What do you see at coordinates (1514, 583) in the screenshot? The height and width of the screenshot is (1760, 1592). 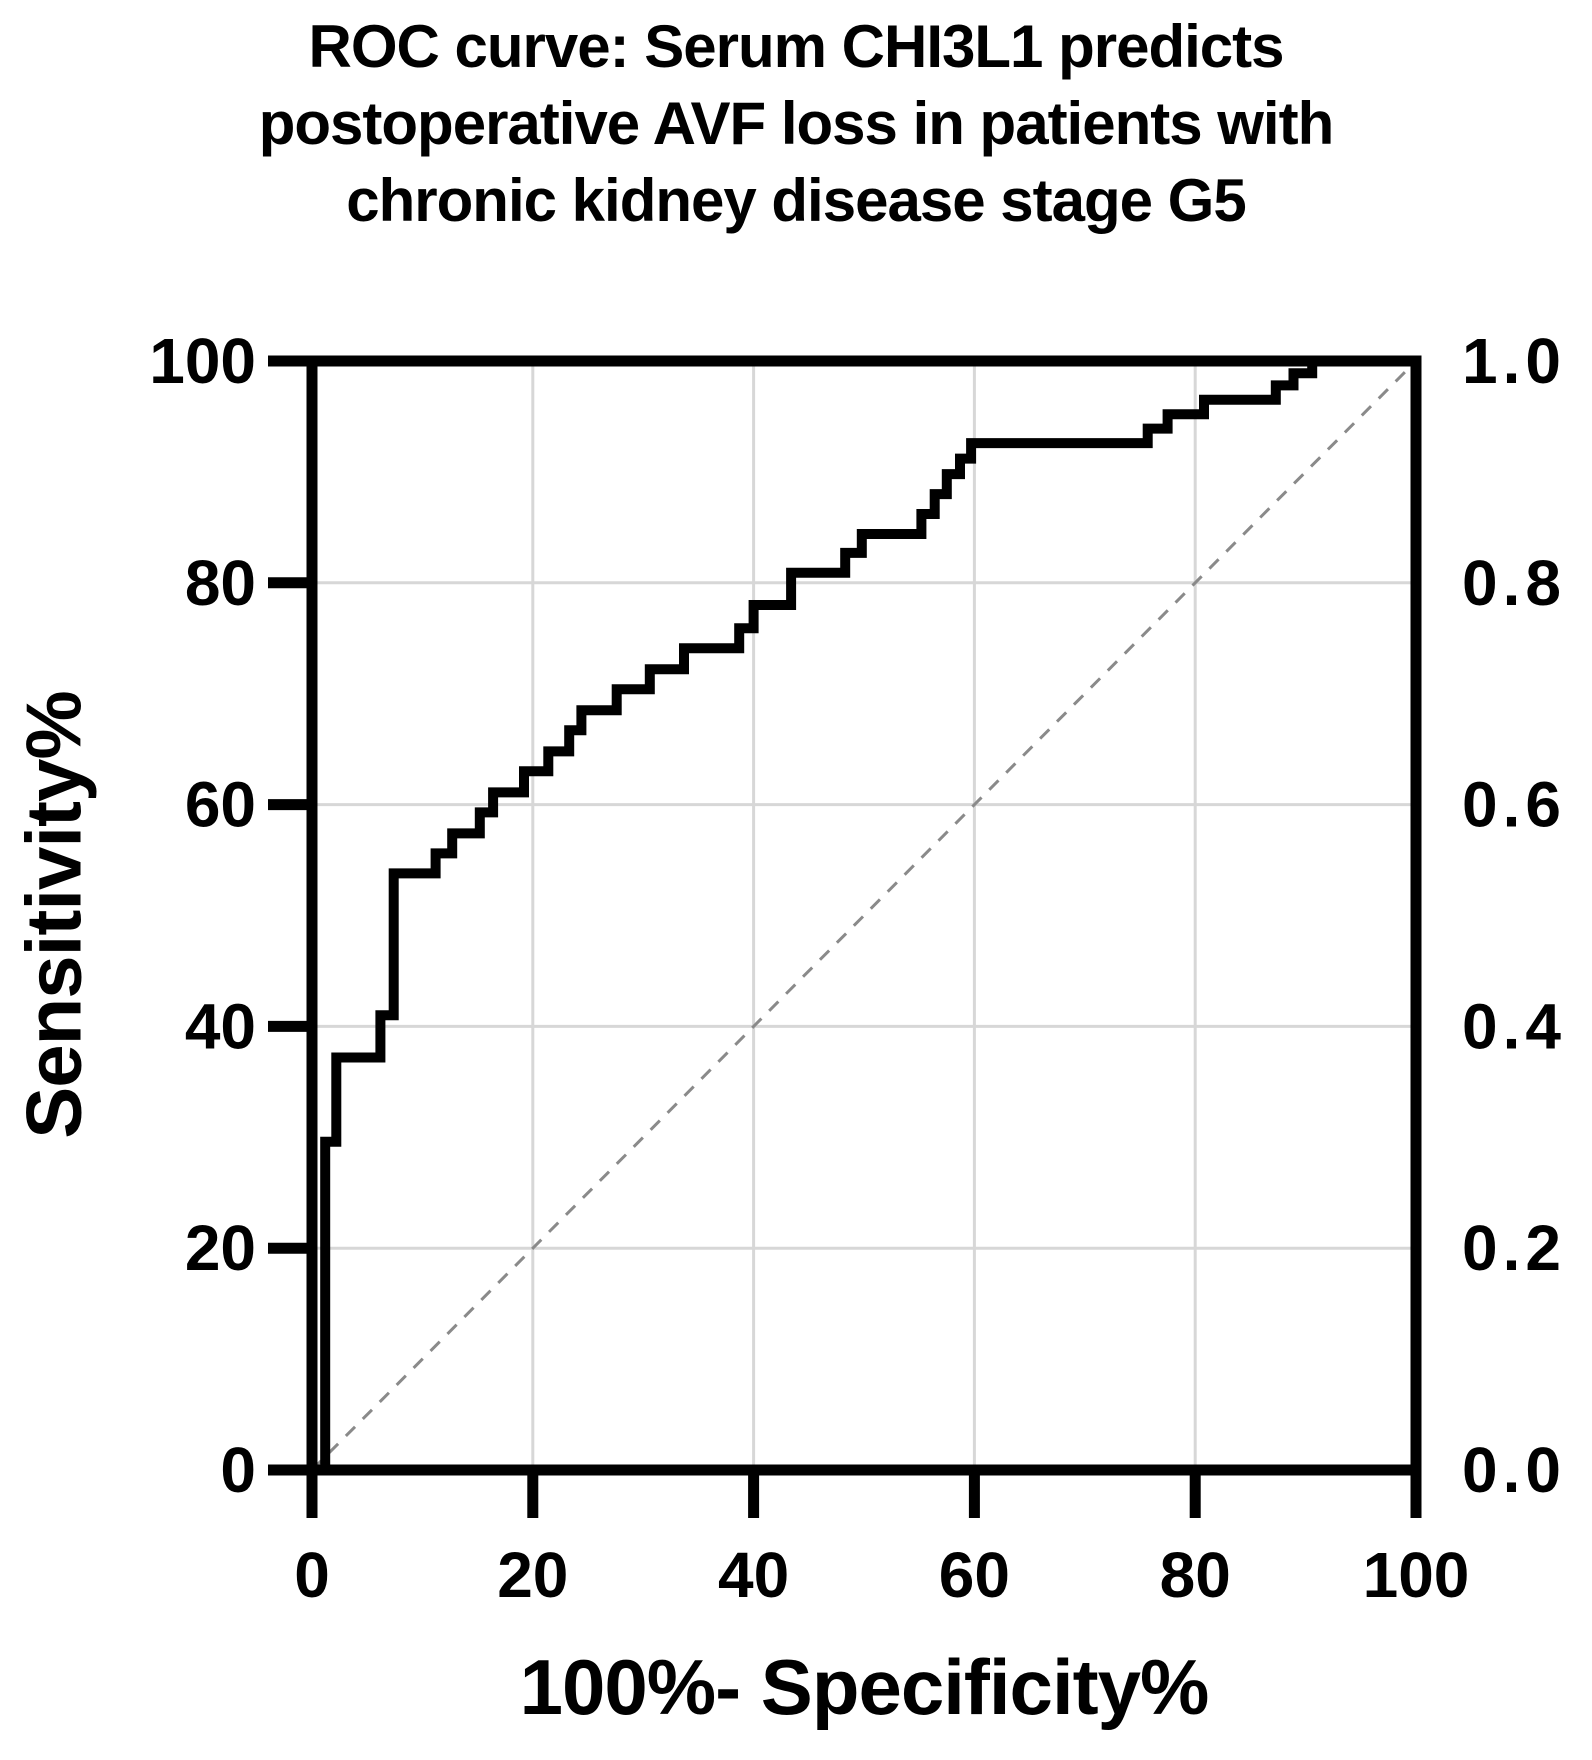 I see `y-right-tick-label-0.8: 0.8` at bounding box center [1514, 583].